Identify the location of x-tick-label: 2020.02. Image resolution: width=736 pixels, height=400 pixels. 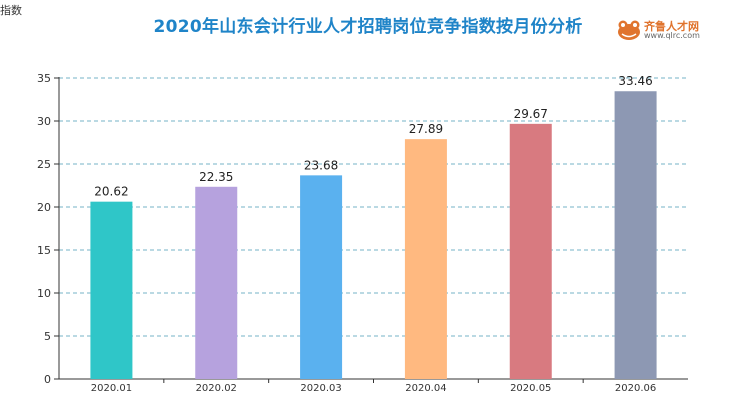
(216, 388).